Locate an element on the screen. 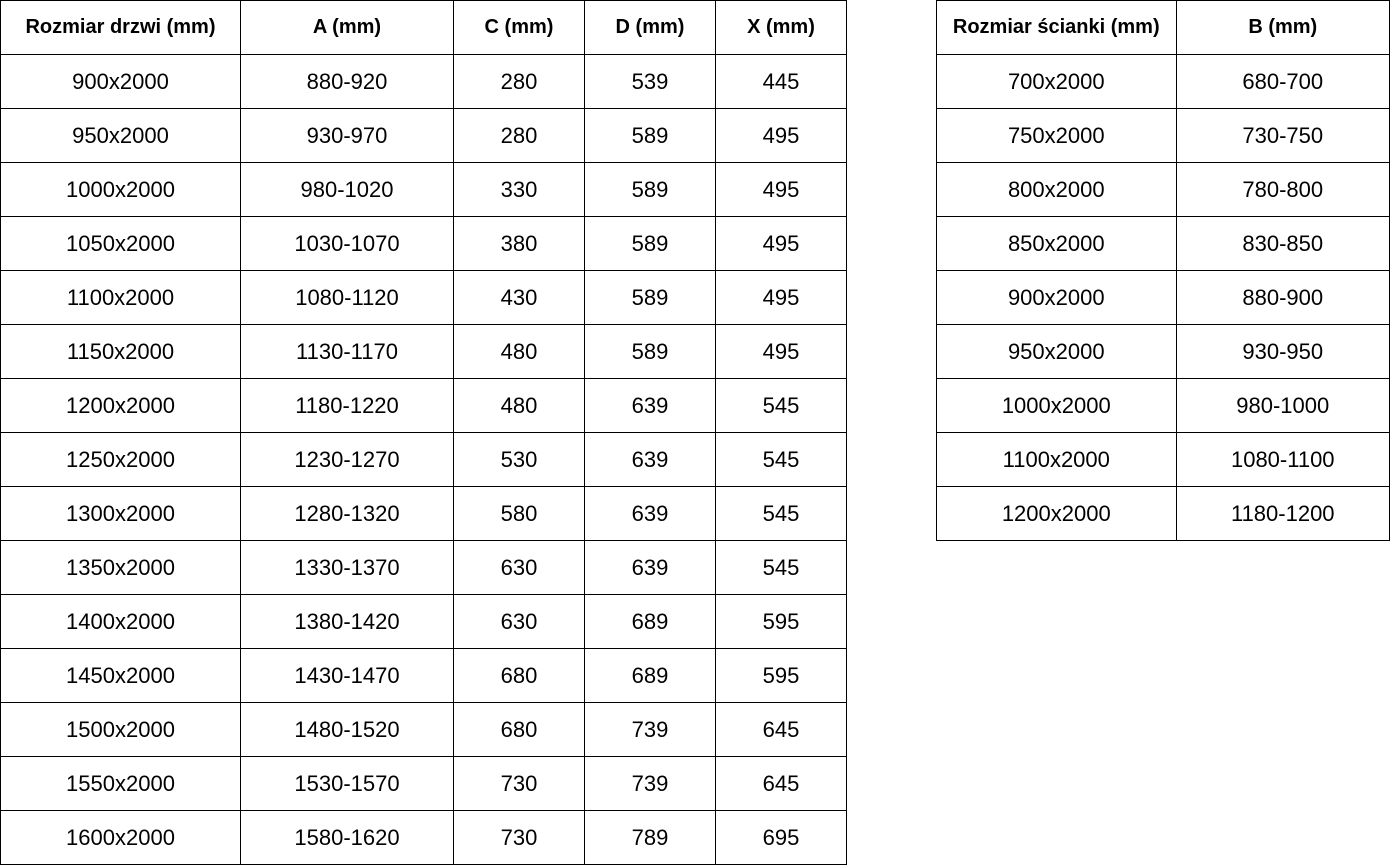 This screenshot has height=865, width=1390. table-cell: 1230-1270 is located at coordinates (347, 459).